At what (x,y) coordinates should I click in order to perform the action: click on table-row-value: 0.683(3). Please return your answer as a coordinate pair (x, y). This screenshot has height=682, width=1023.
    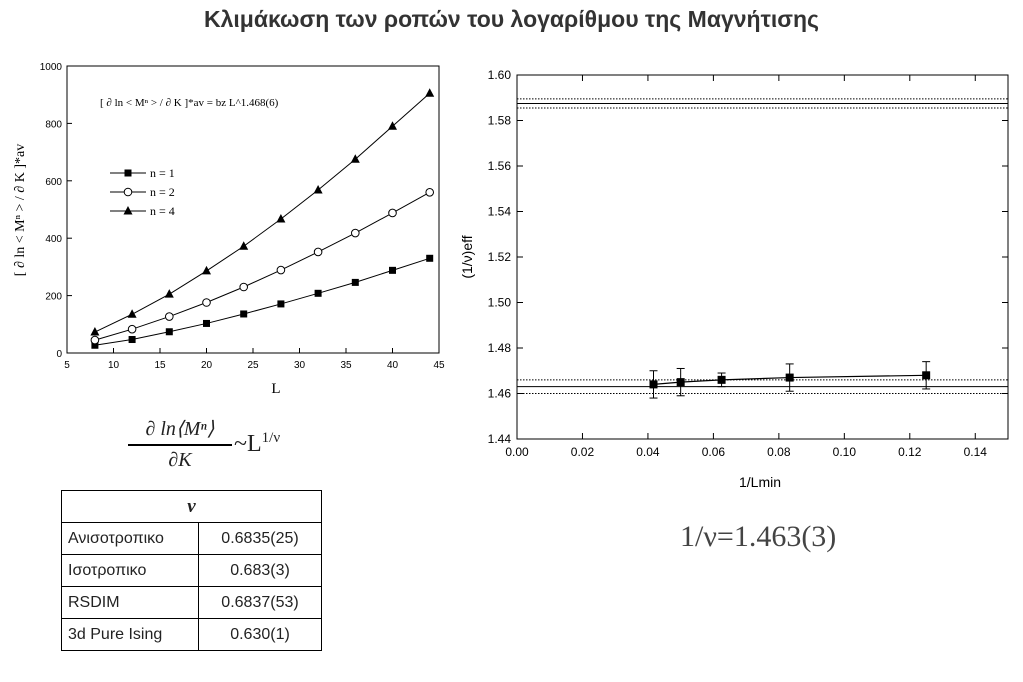
    Looking at the image, I should click on (260, 570).